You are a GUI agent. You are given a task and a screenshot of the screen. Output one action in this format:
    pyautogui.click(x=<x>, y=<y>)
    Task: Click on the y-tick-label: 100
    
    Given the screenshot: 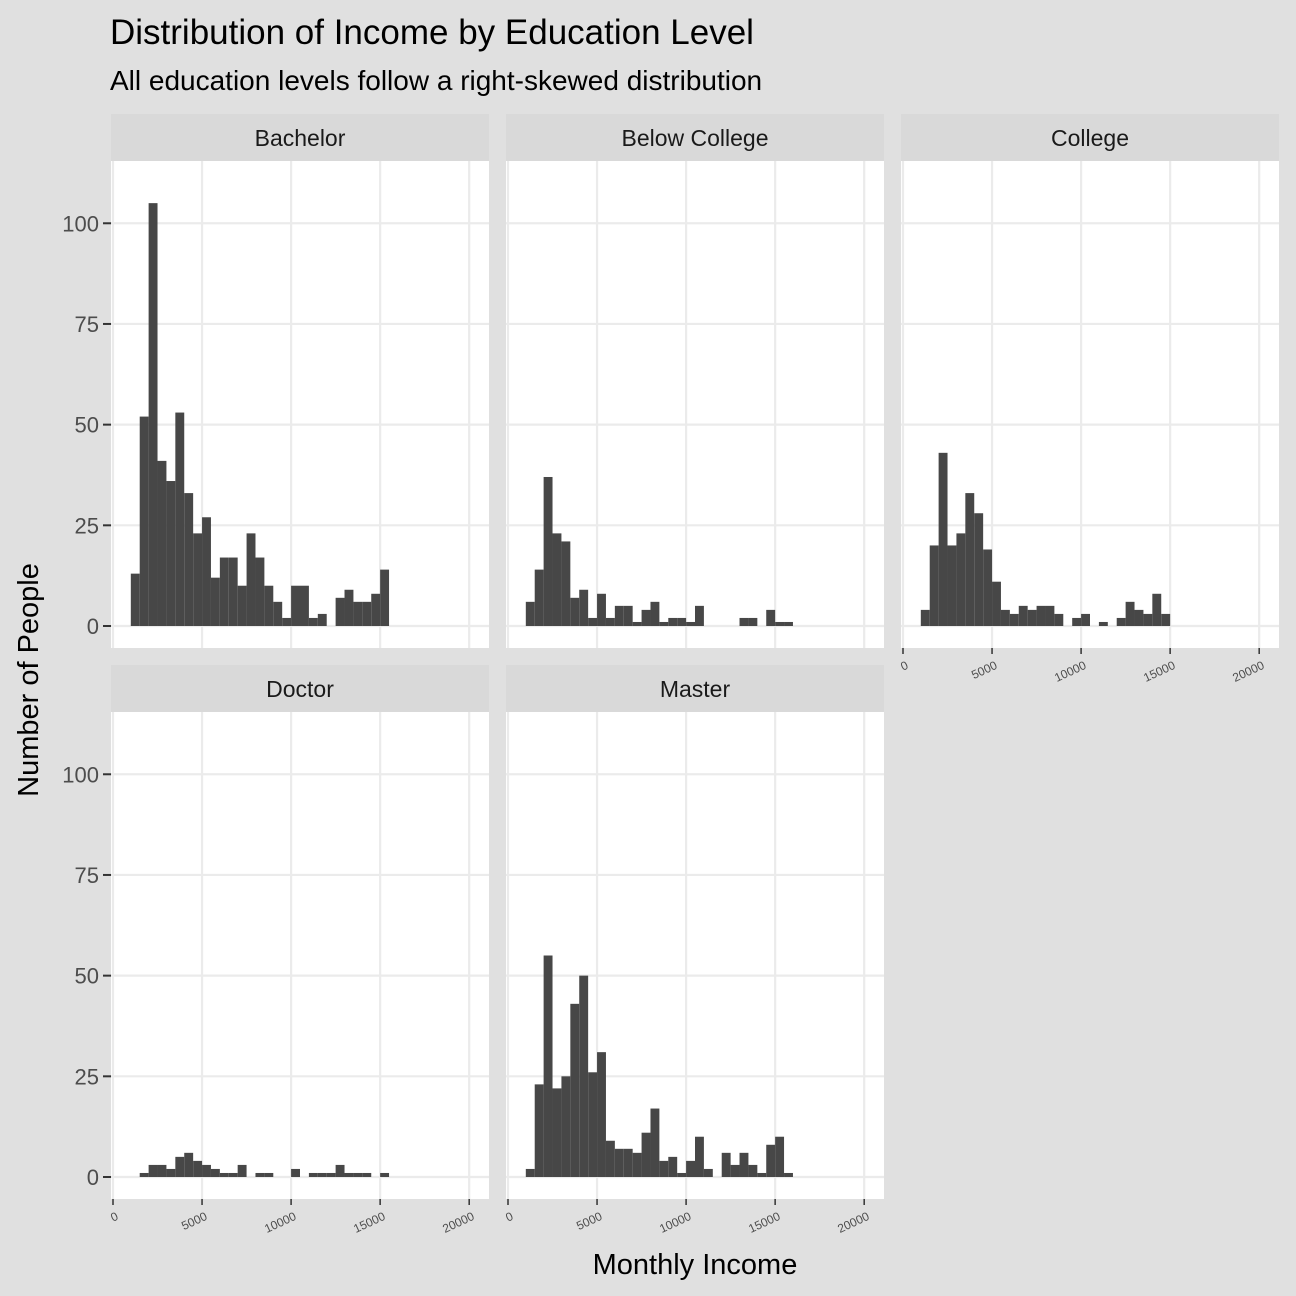 What is the action you would take?
    pyautogui.click(x=80, y=774)
    